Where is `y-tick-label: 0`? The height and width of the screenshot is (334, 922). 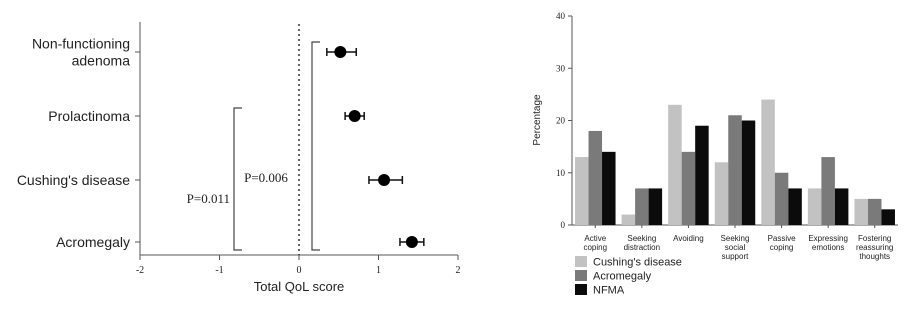
y-tick-label: 0 is located at coordinates (563, 225).